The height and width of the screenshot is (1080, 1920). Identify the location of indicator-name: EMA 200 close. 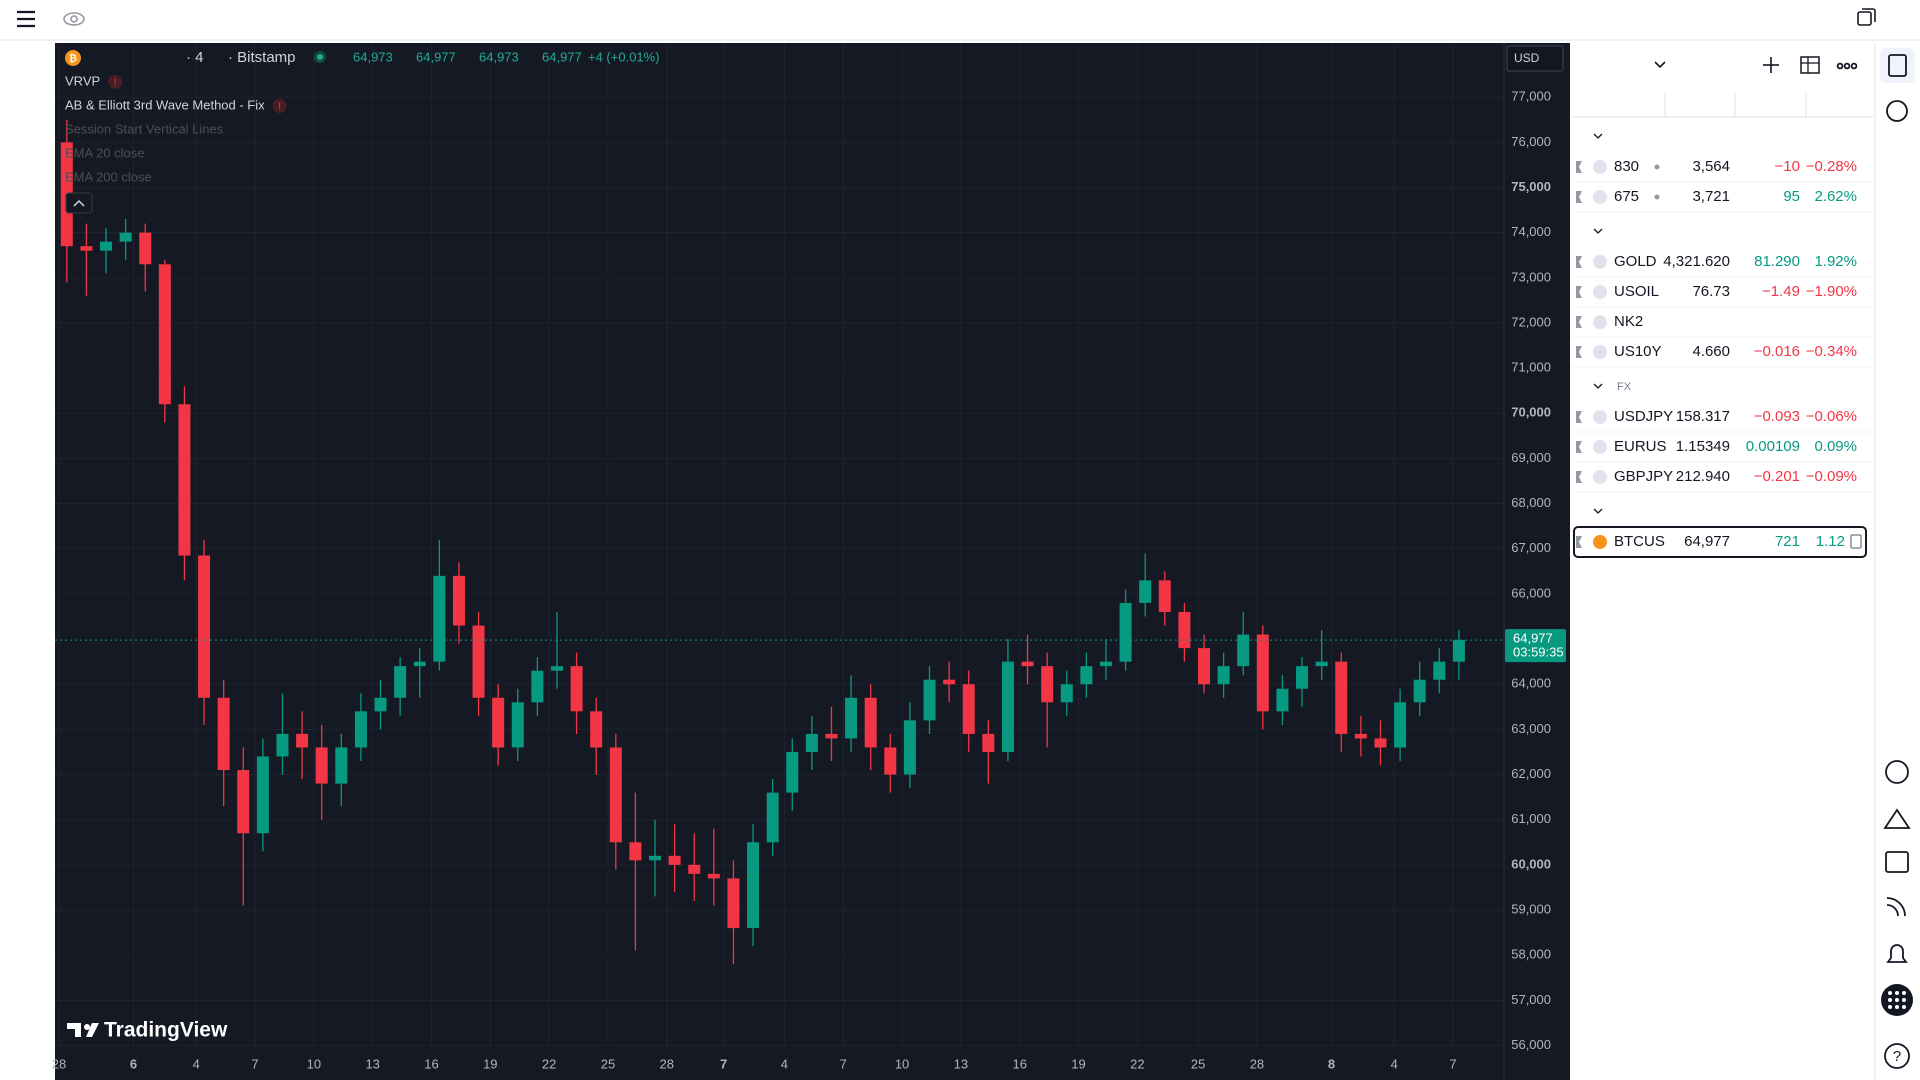
(108, 176).